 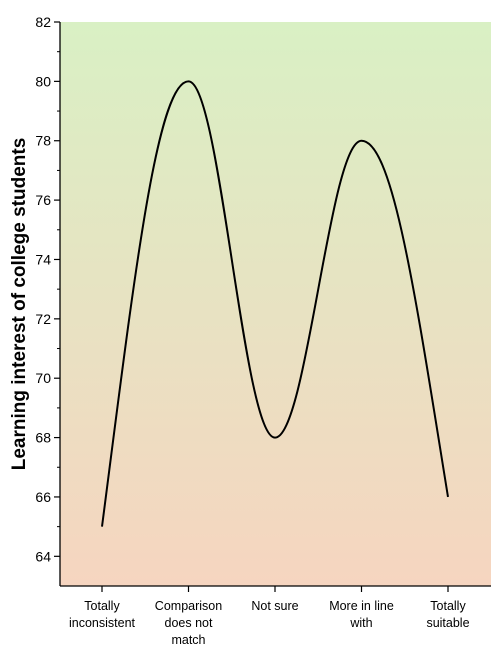 I want to click on x-tick-label: Totally suitable, so click(x=447, y=614).